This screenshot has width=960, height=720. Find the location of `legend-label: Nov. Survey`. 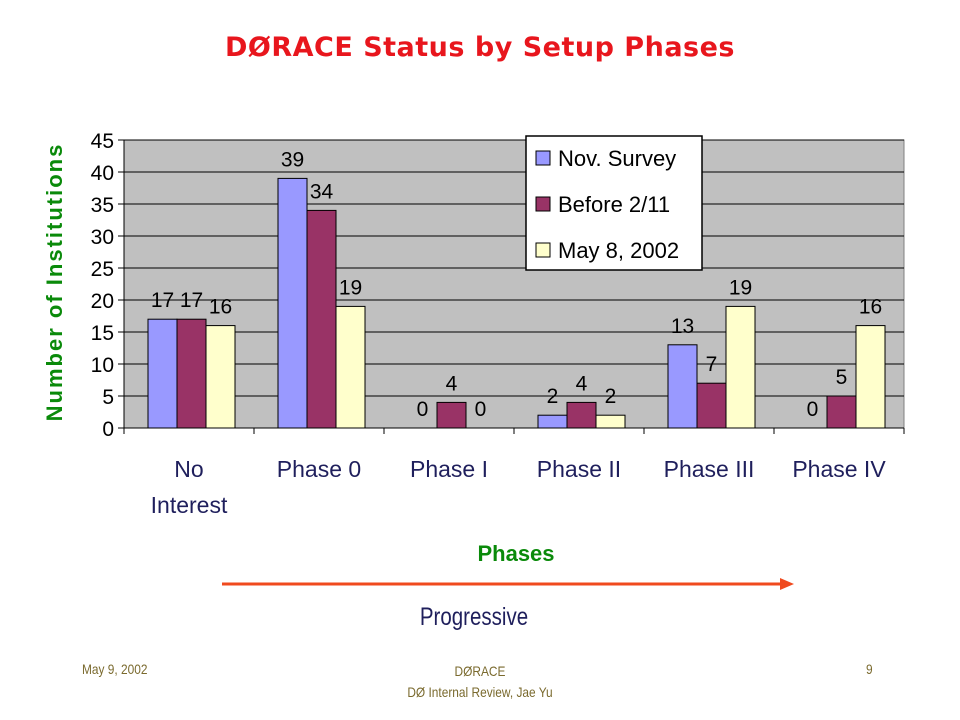

legend-label: Nov. Survey is located at coordinates (617, 158).